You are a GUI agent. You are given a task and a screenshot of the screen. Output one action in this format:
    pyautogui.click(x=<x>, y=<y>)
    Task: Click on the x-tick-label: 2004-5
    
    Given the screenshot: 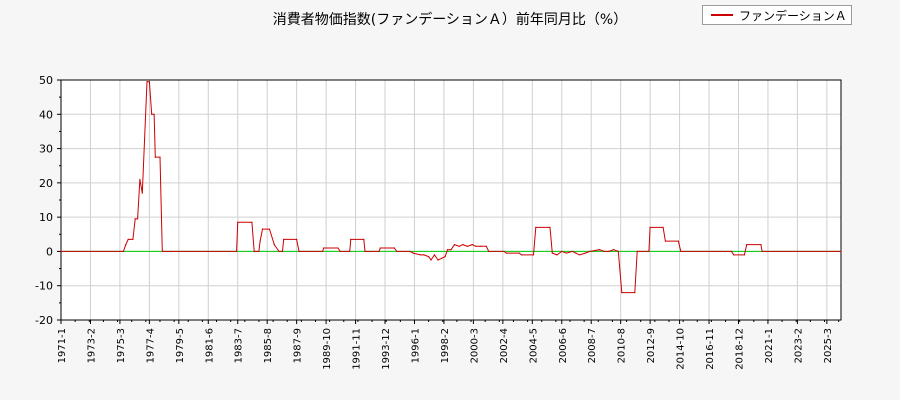 What is the action you would take?
    pyautogui.click(x=533, y=345)
    